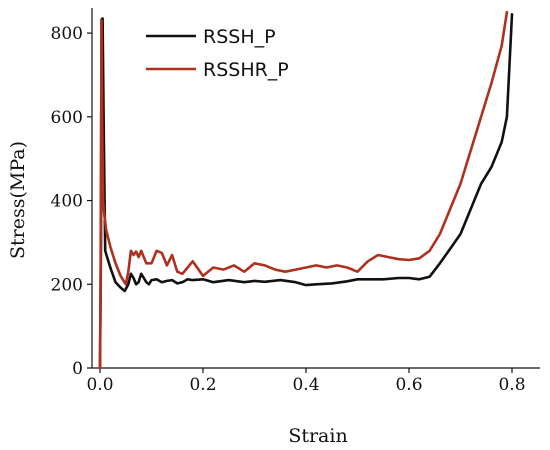 This screenshot has height=450, width=550. What do you see at coordinates (67, 34) in the screenshot?
I see `y-tick-label: 800` at bounding box center [67, 34].